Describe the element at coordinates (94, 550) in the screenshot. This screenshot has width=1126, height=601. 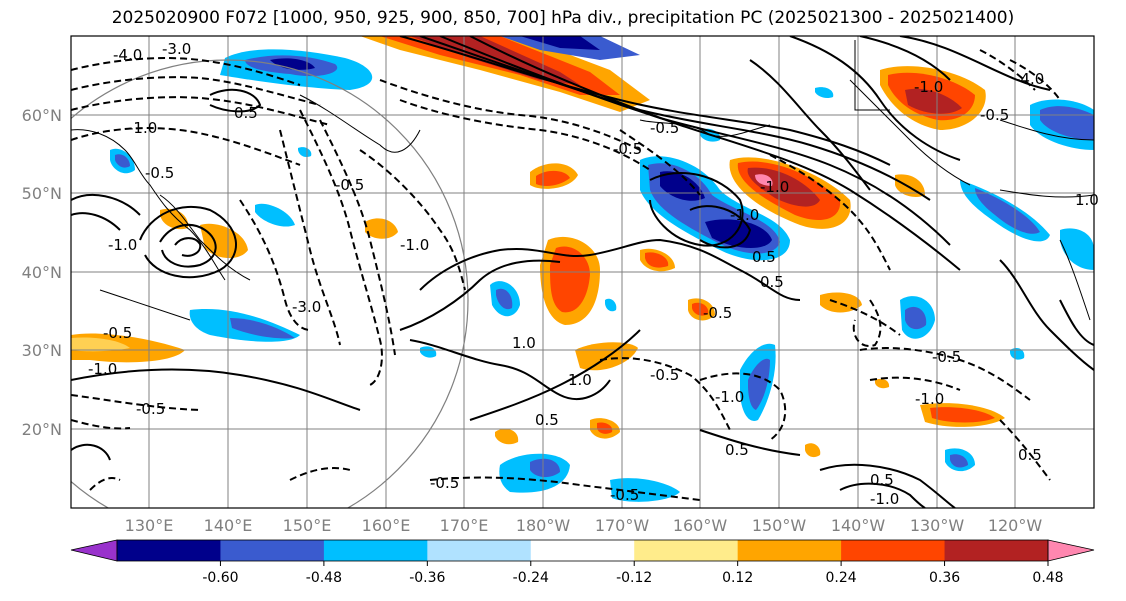
I see `colorbar-extend-min` at that location.